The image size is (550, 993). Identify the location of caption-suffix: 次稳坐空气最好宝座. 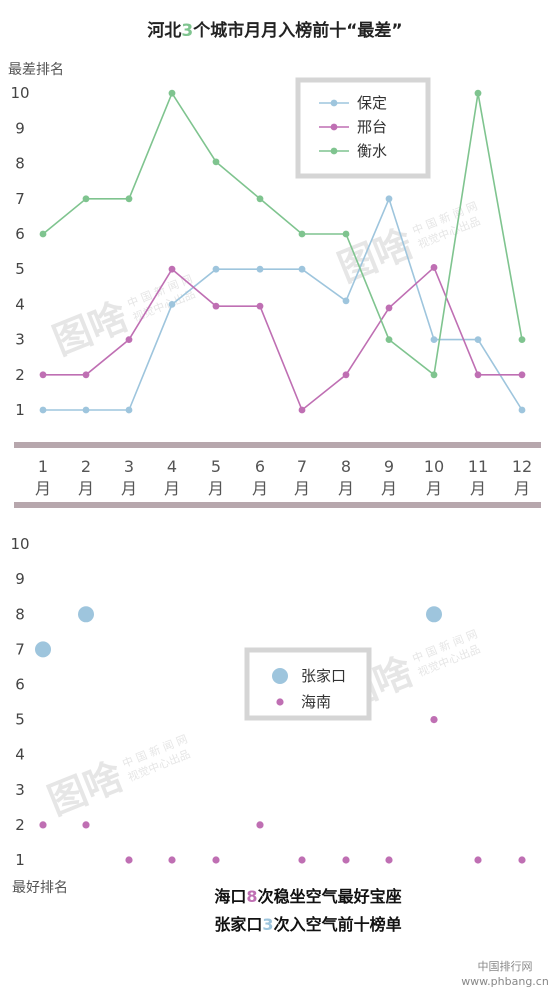
(330, 896).